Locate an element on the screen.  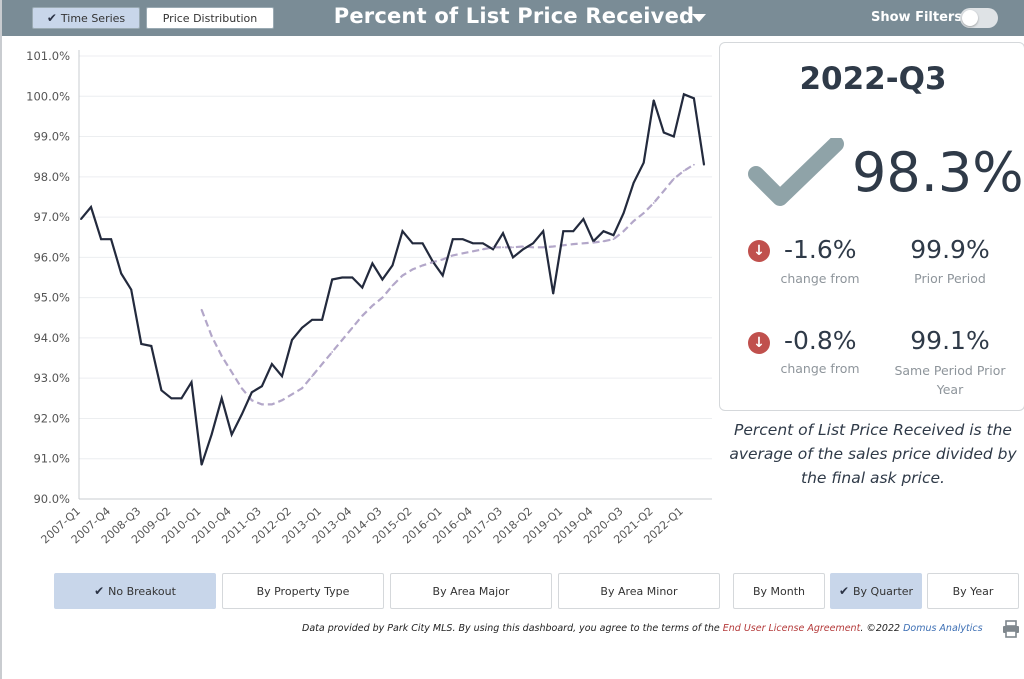
by-property-type-button: By Property Type is located at coordinates (303, 591).